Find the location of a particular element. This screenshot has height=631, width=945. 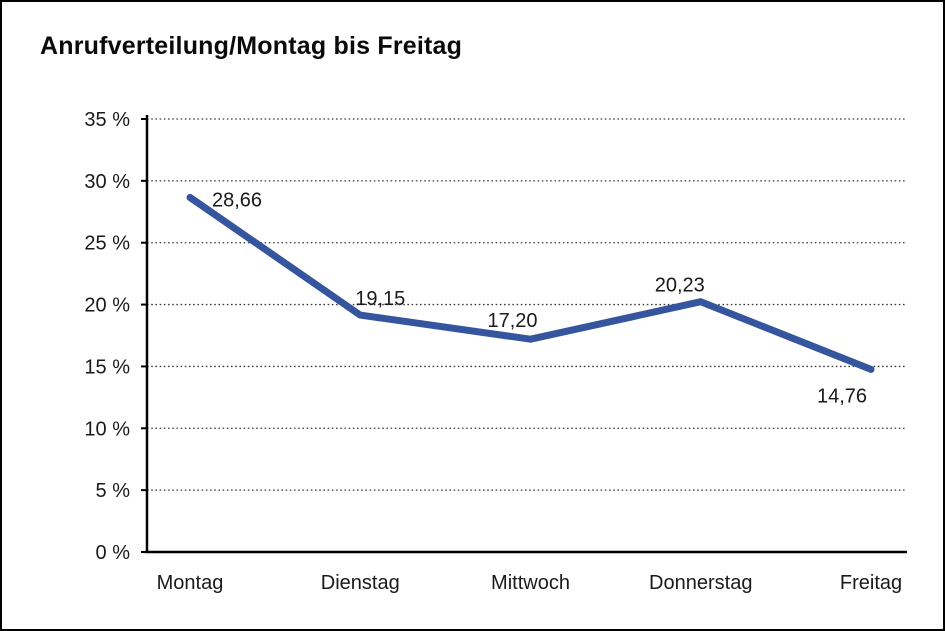

data-point-label: 20,23 is located at coordinates (680, 286).